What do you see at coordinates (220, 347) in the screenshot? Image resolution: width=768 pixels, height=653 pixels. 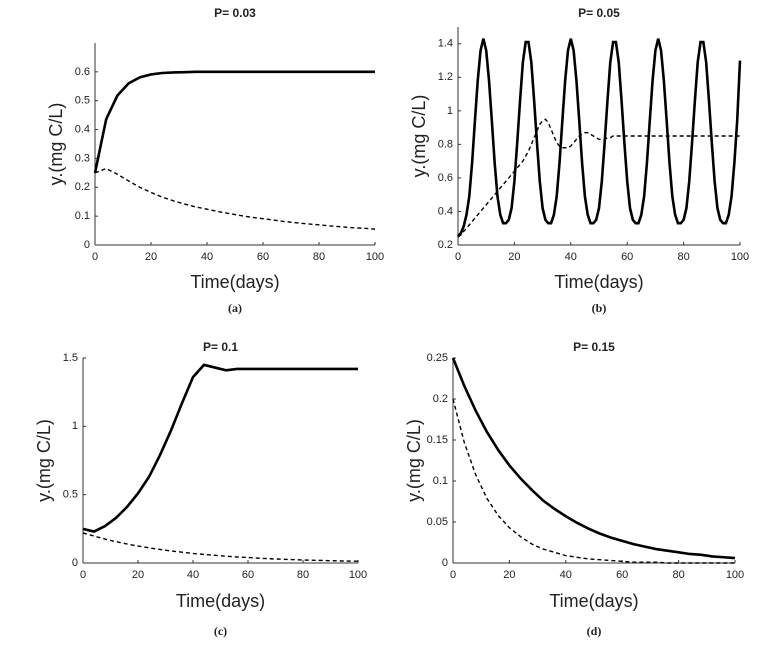 I see `chart-title: P= 0.1` at bounding box center [220, 347].